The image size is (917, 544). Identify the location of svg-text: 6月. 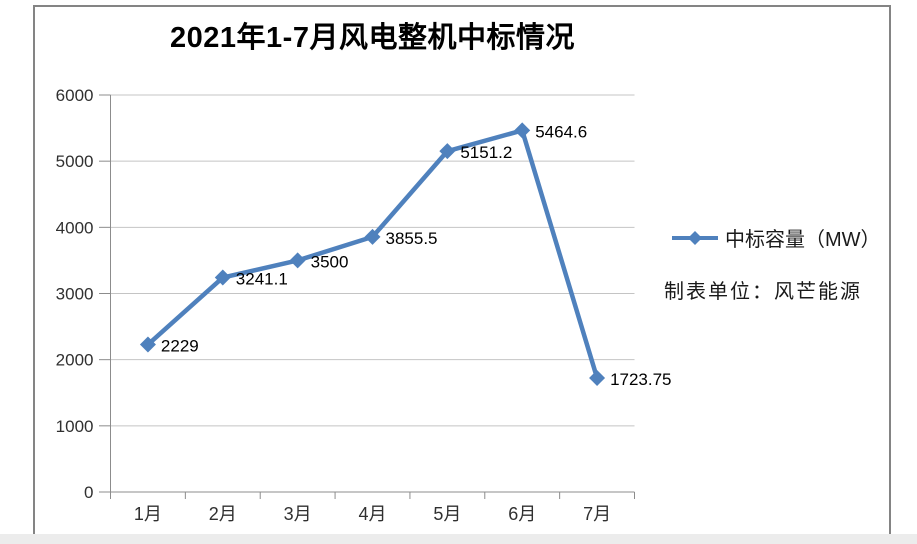
(522, 514).